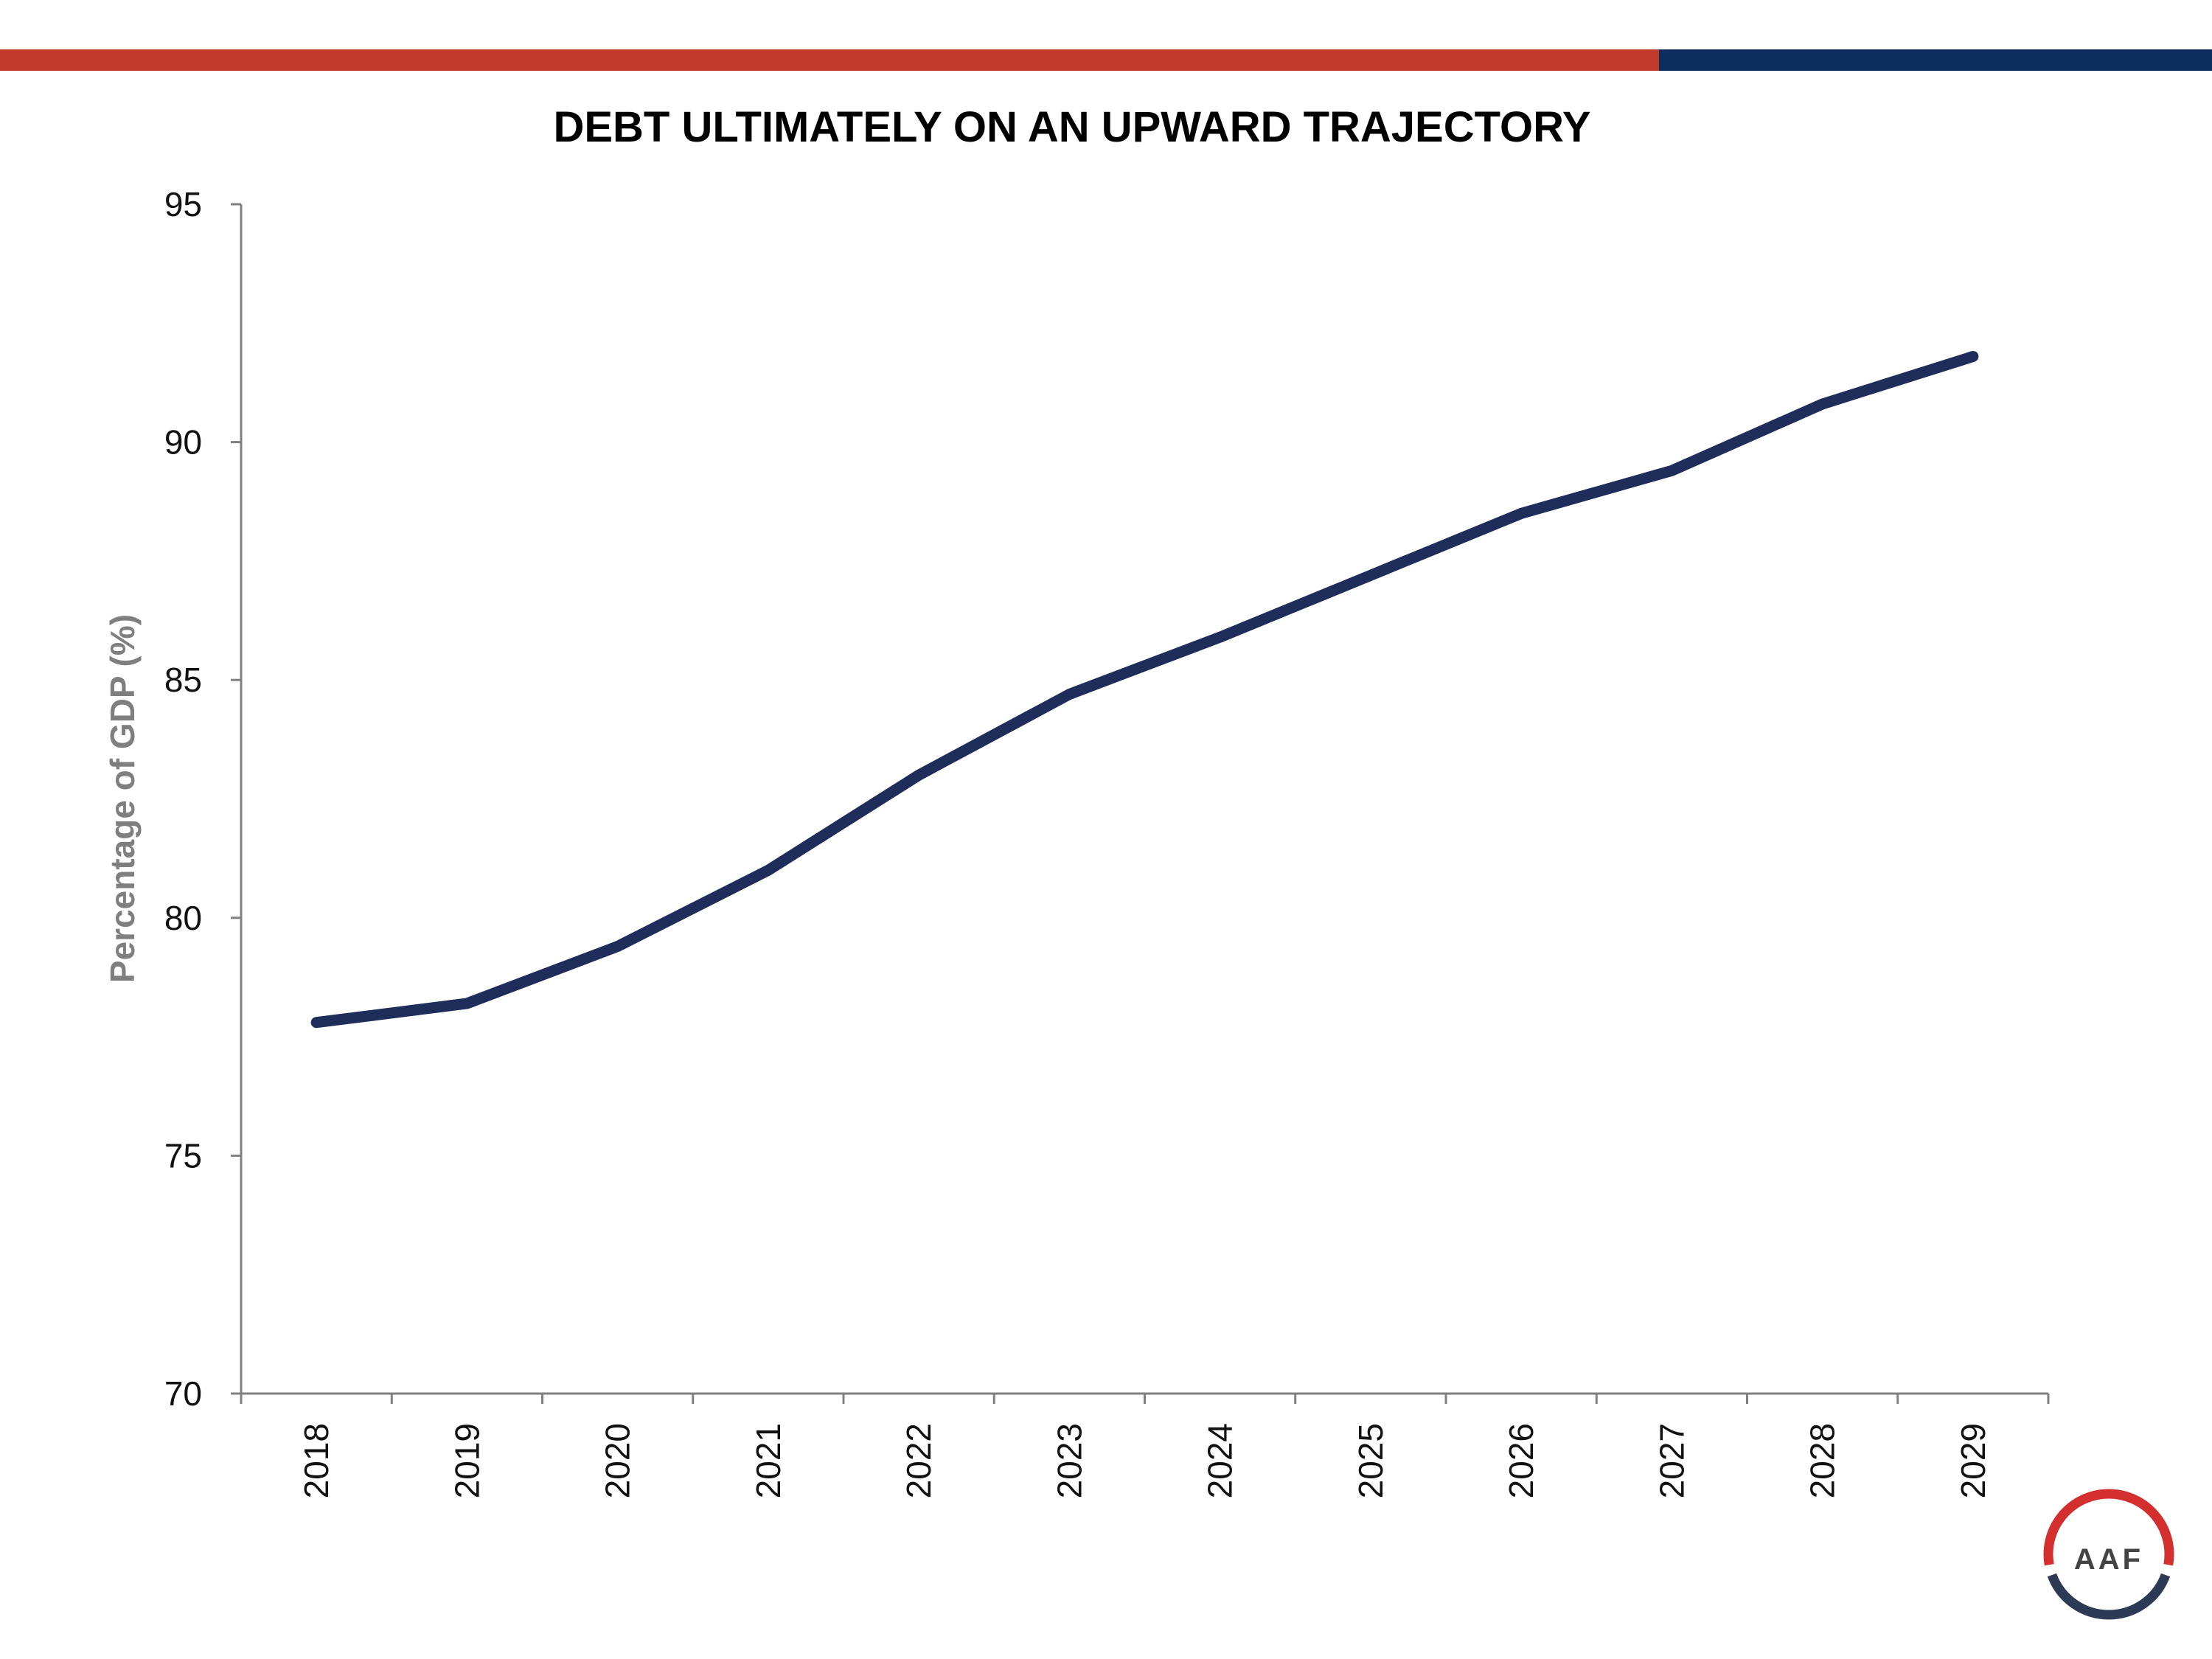 The width and height of the screenshot is (2212, 1659). I want to click on logo-red-arc, so click(2108, 1527).